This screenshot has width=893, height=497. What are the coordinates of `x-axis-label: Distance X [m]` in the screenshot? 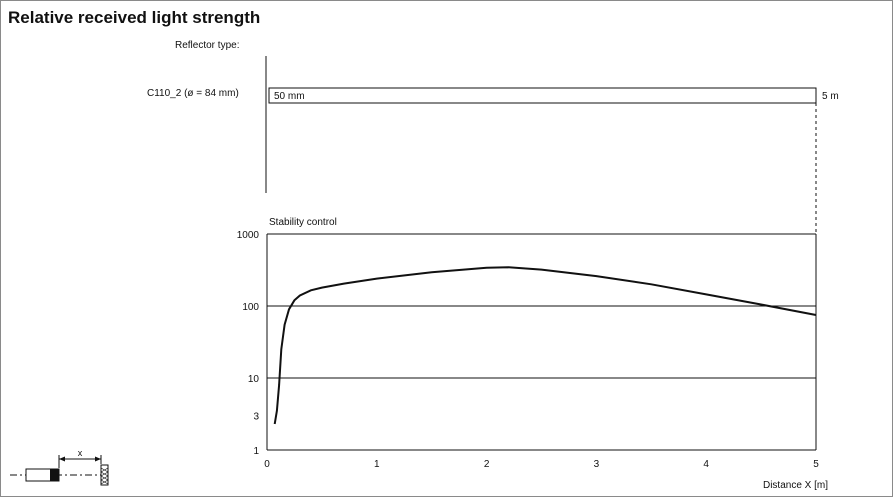 It's located at (795, 485).